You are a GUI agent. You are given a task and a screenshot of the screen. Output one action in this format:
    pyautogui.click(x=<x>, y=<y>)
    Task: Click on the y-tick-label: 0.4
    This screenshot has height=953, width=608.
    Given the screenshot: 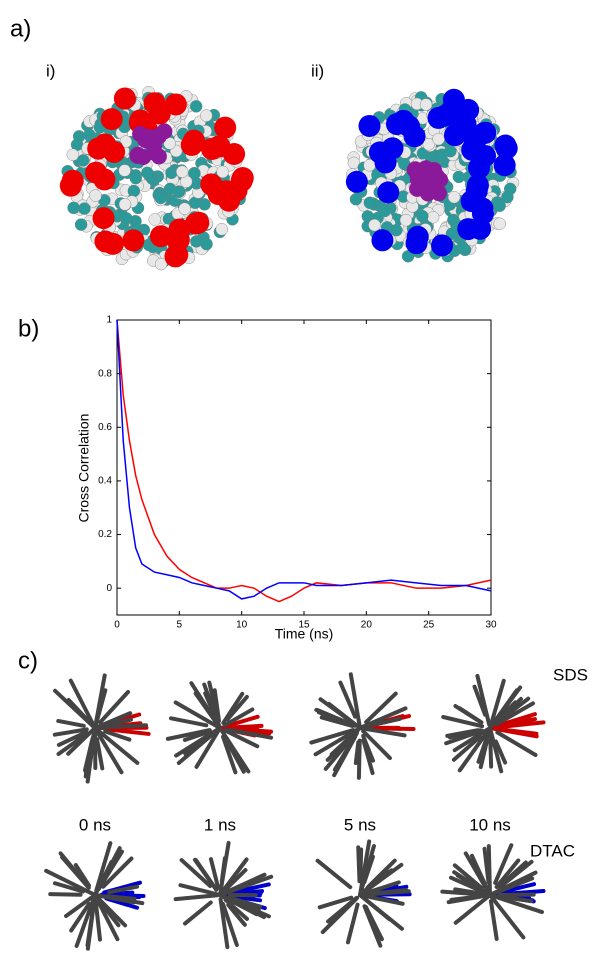 What is the action you would take?
    pyautogui.click(x=105, y=481)
    